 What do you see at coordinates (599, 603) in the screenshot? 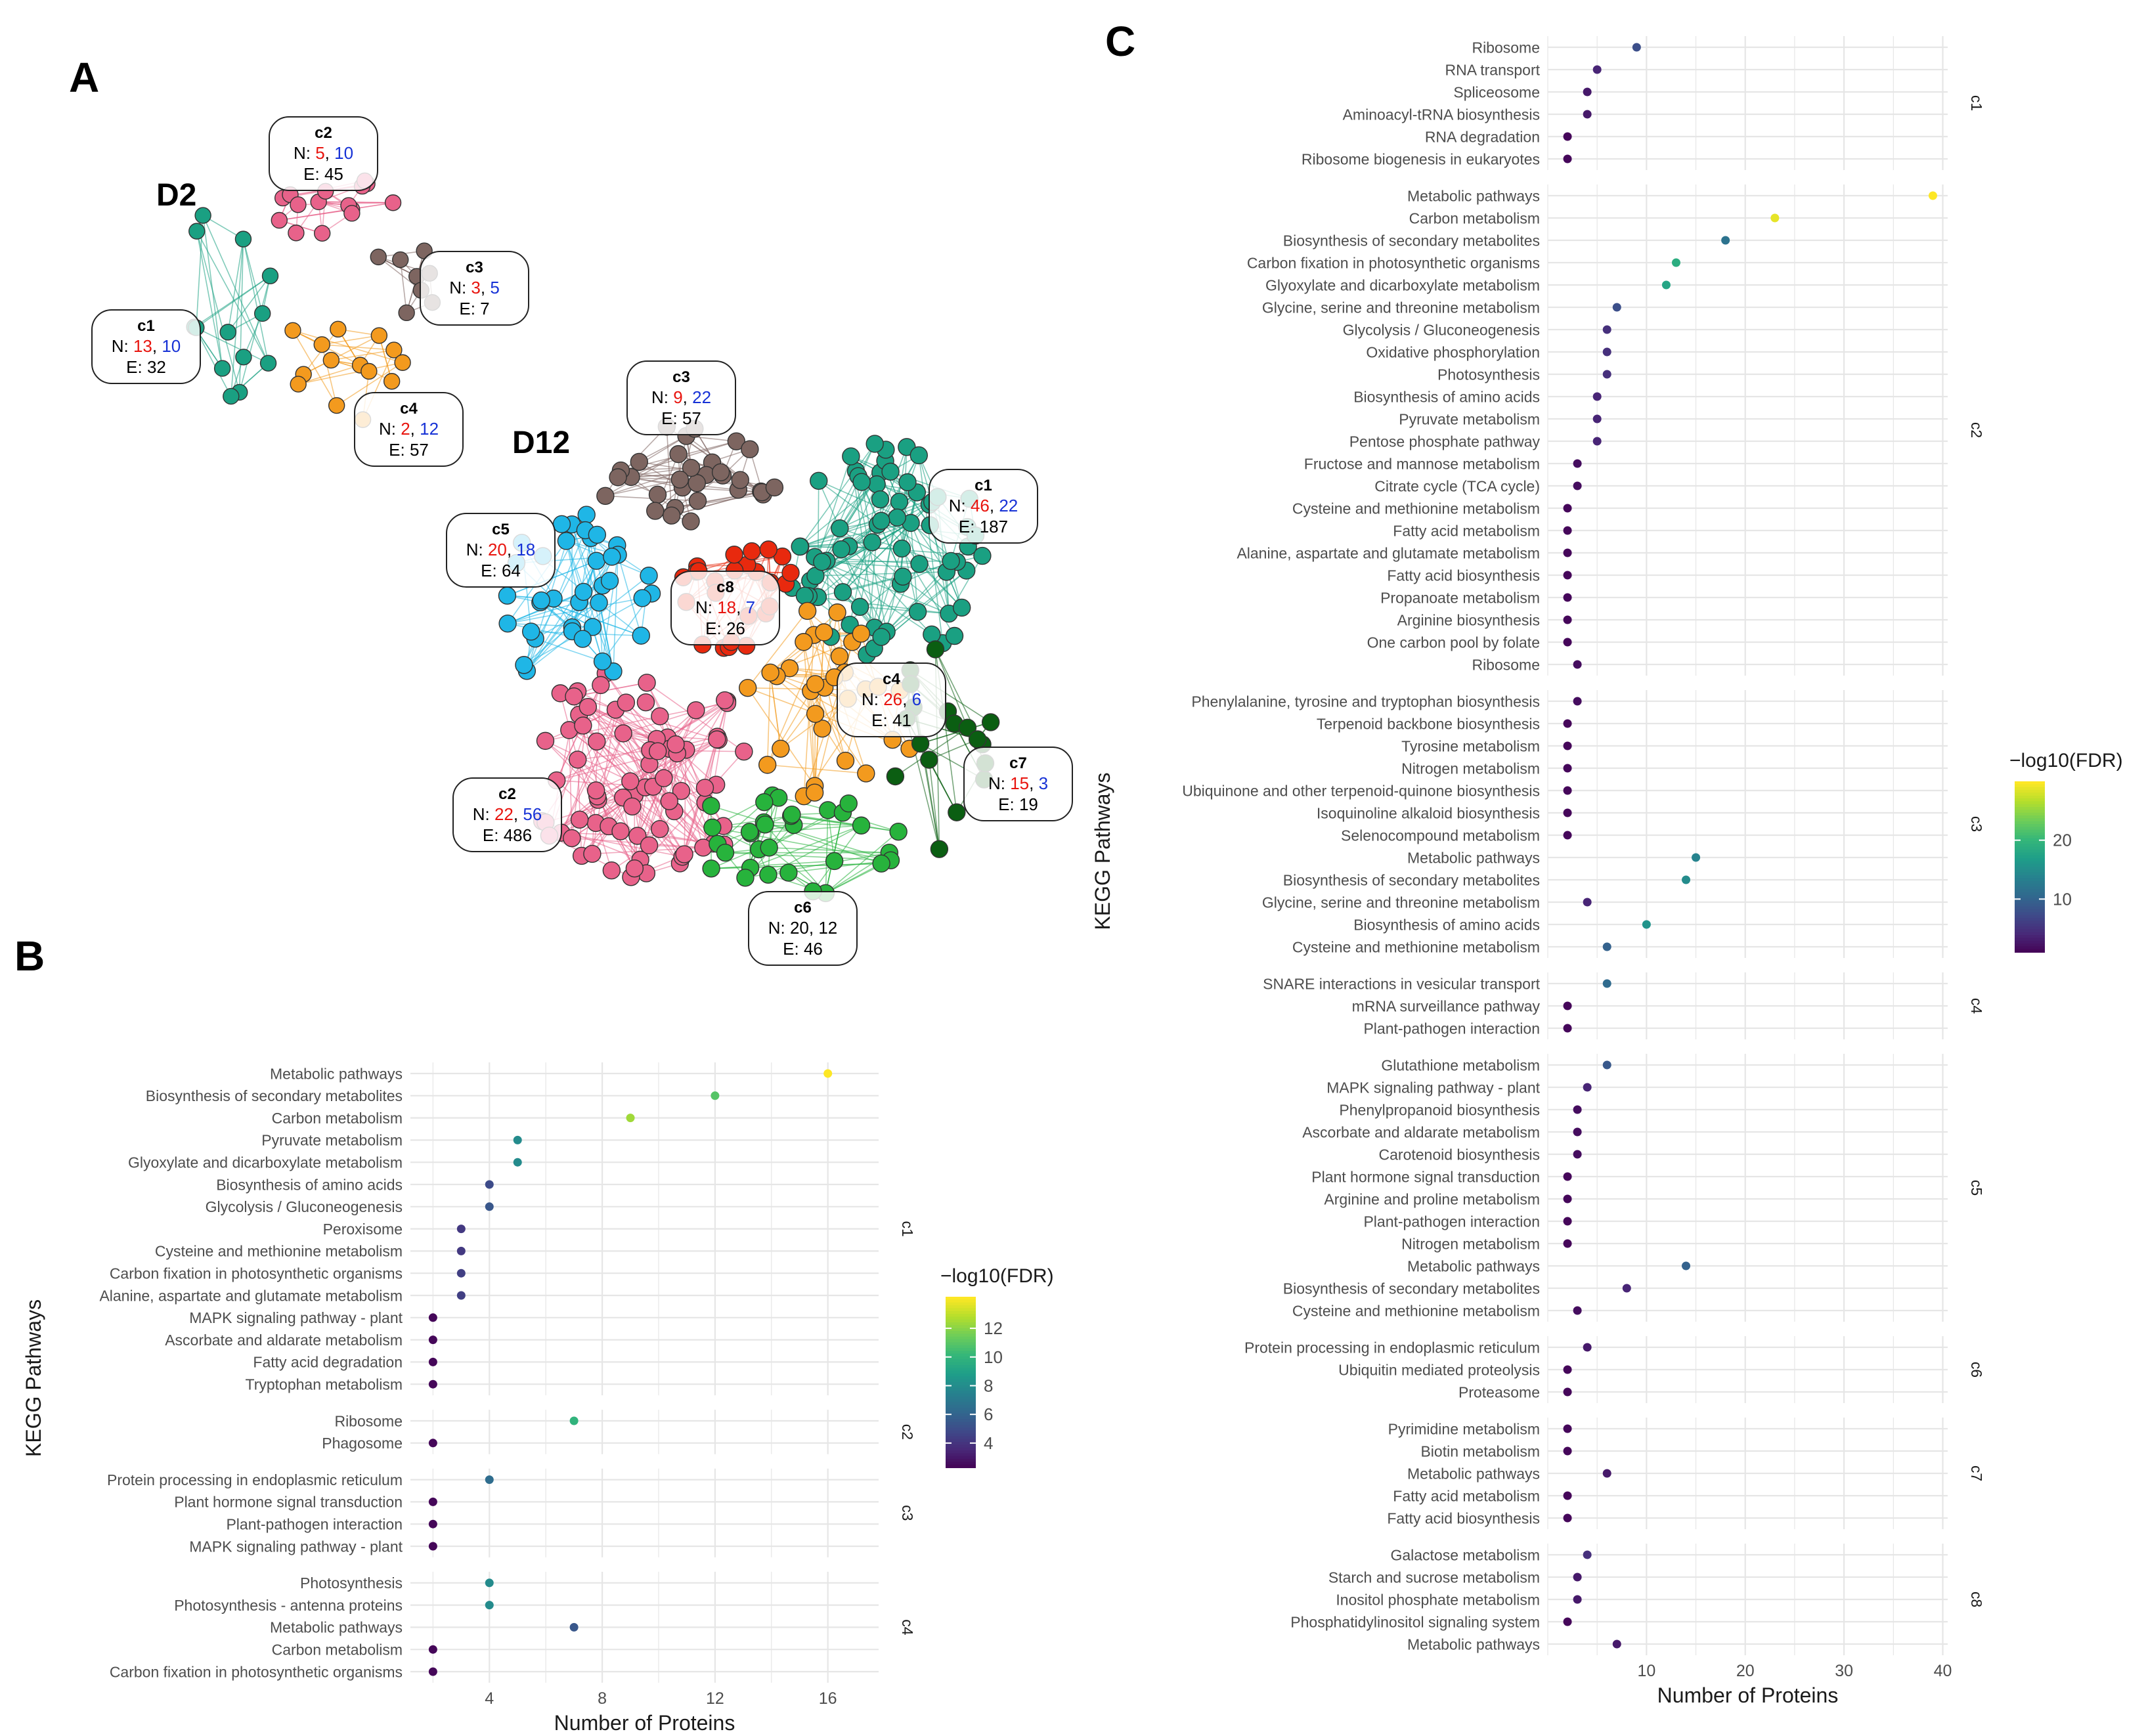
I see `network-node-c5` at bounding box center [599, 603].